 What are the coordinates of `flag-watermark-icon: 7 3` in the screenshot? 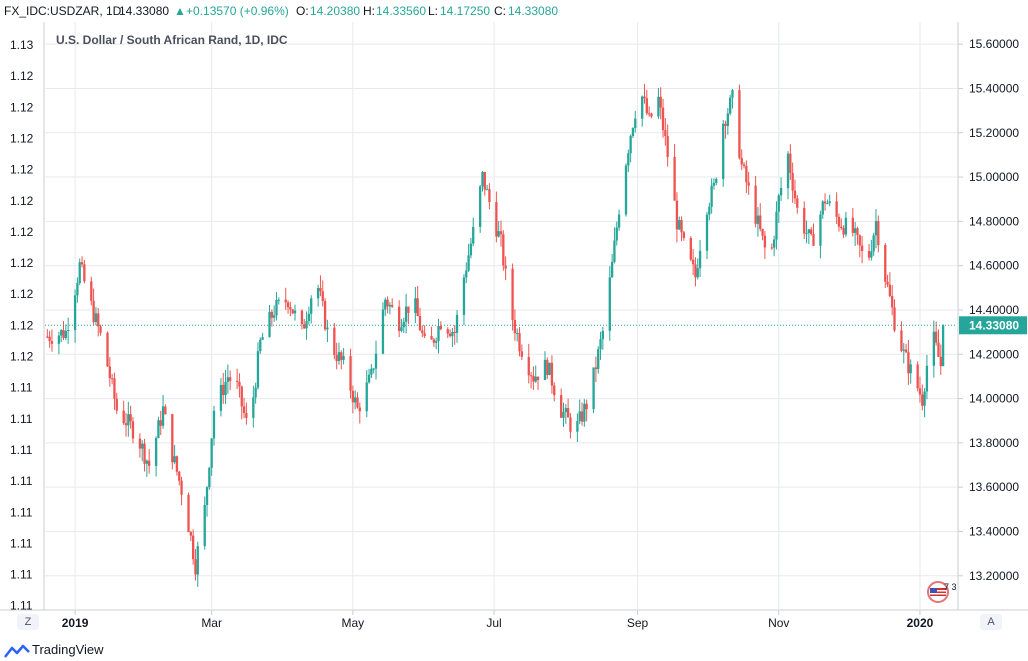 It's located at (942, 592).